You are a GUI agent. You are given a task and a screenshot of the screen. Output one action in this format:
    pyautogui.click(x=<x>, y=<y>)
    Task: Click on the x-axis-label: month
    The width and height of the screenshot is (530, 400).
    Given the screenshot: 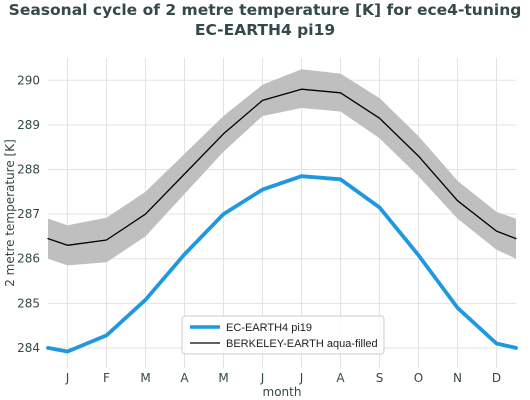 What is the action you would take?
    pyautogui.click(x=282, y=392)
    